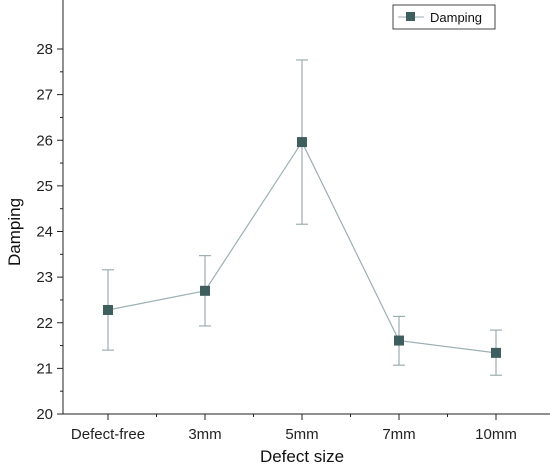 Image resolution: width=550 pixels, height=470 pixels. I want to click on y-axis-title: Damping, so click(14, 232).